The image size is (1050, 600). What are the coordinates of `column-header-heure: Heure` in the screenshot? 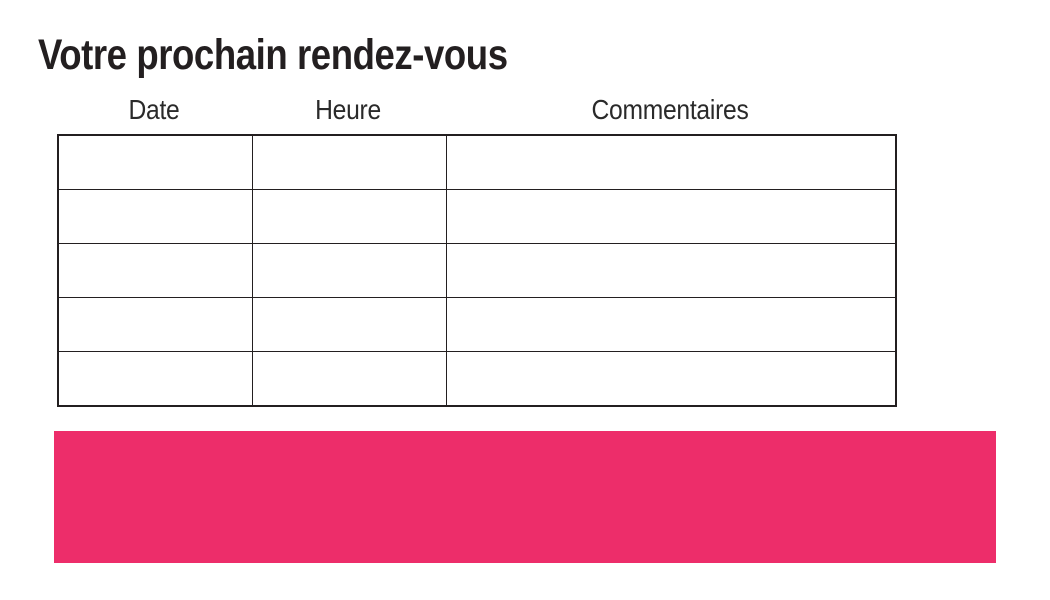 It's located at (348, 109).